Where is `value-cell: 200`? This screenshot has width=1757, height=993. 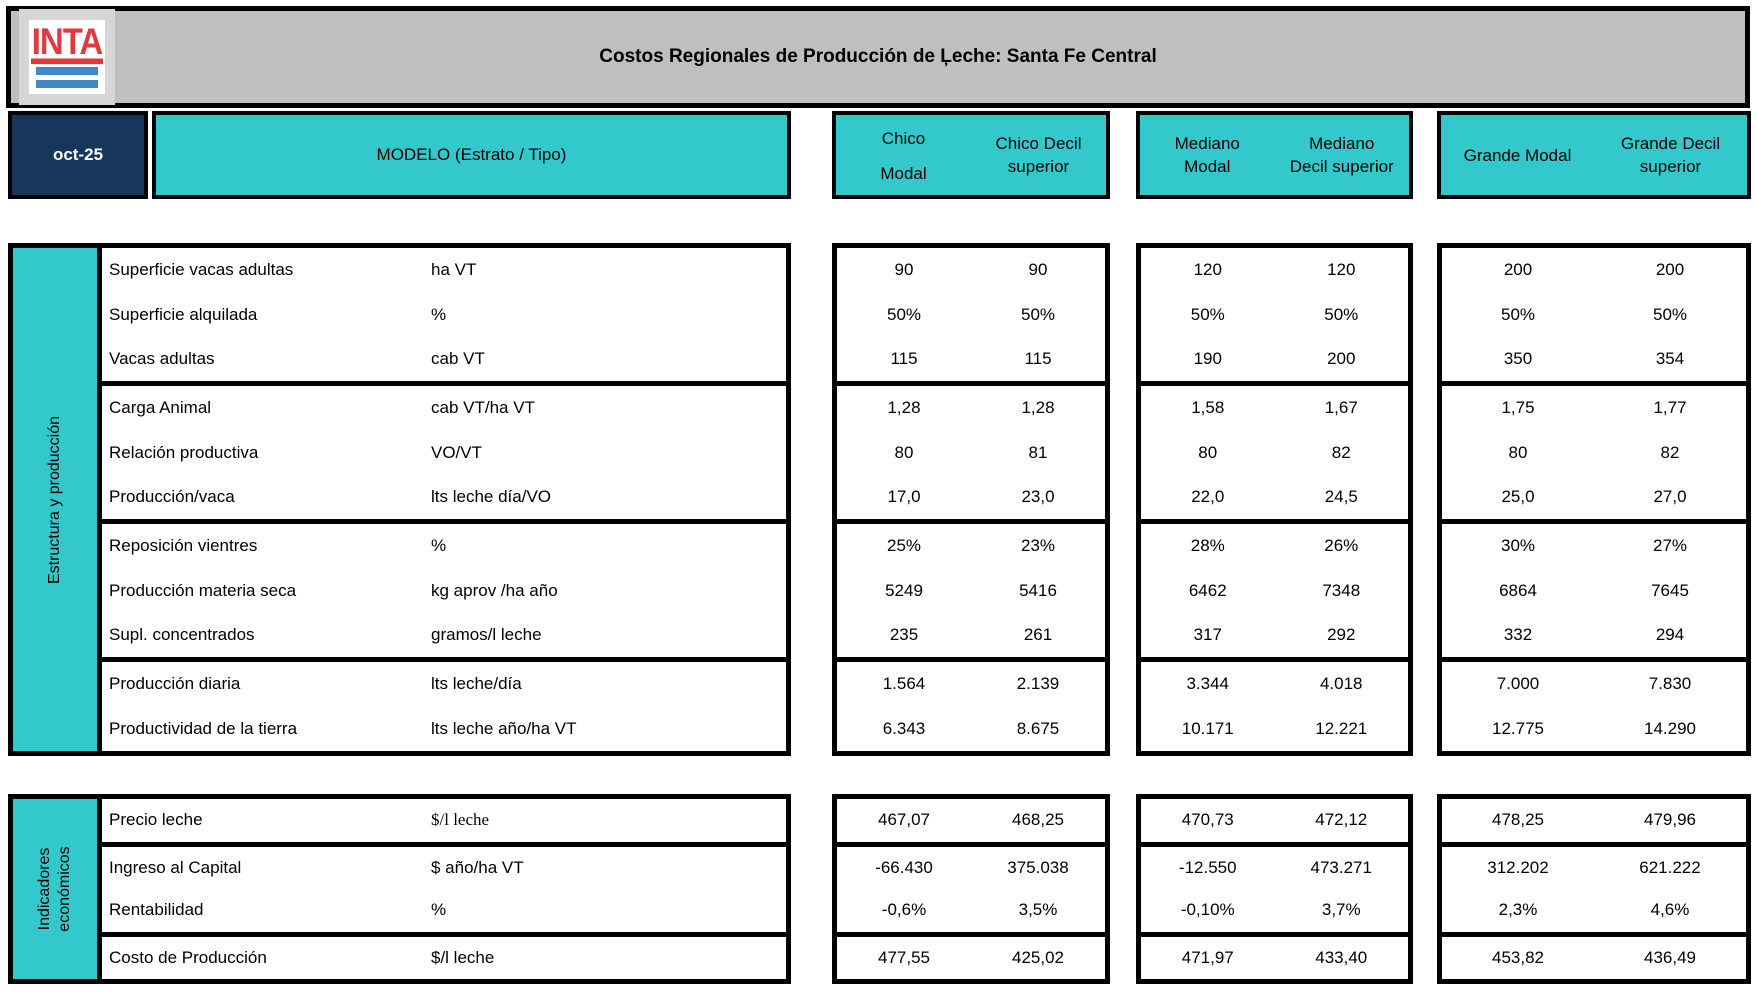 value-cell: 200 is located at coordinates (1518, 270).